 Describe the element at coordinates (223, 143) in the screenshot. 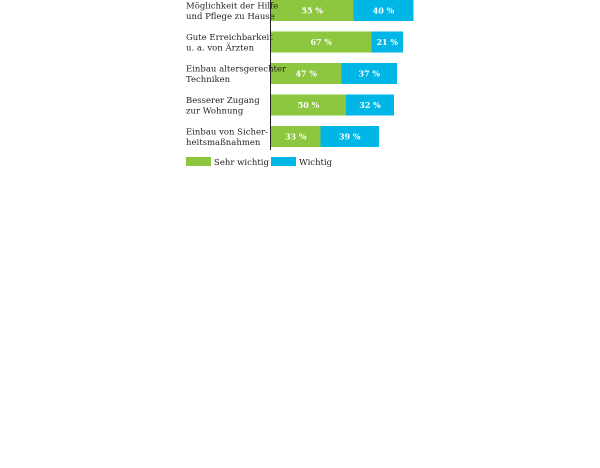

I see `category-label-line: heitsmaßnahmen` at that location.